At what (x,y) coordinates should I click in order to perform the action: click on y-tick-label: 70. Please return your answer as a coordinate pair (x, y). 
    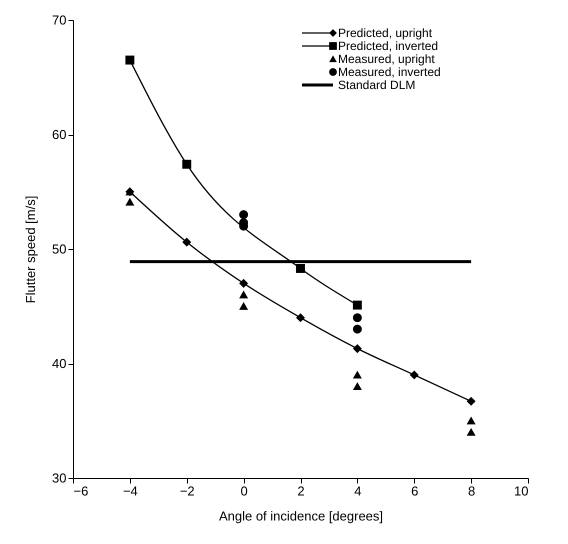
    Looking at the image, I should click on (59, 20).